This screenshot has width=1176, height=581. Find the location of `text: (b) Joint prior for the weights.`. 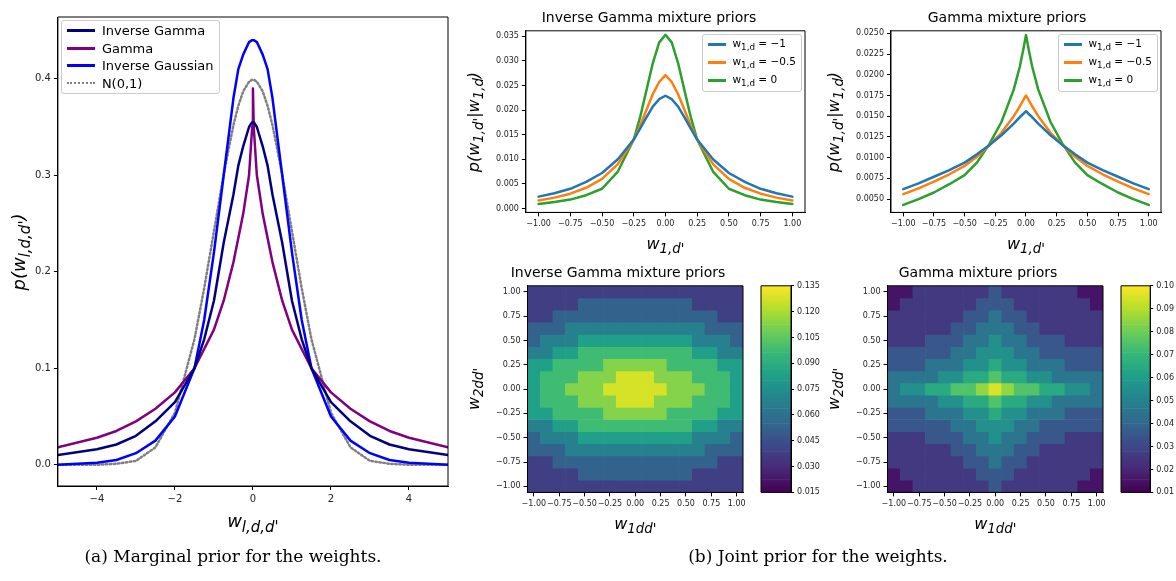

text: (b) Joint prior for the weights. is located at coordinates (818, 556).